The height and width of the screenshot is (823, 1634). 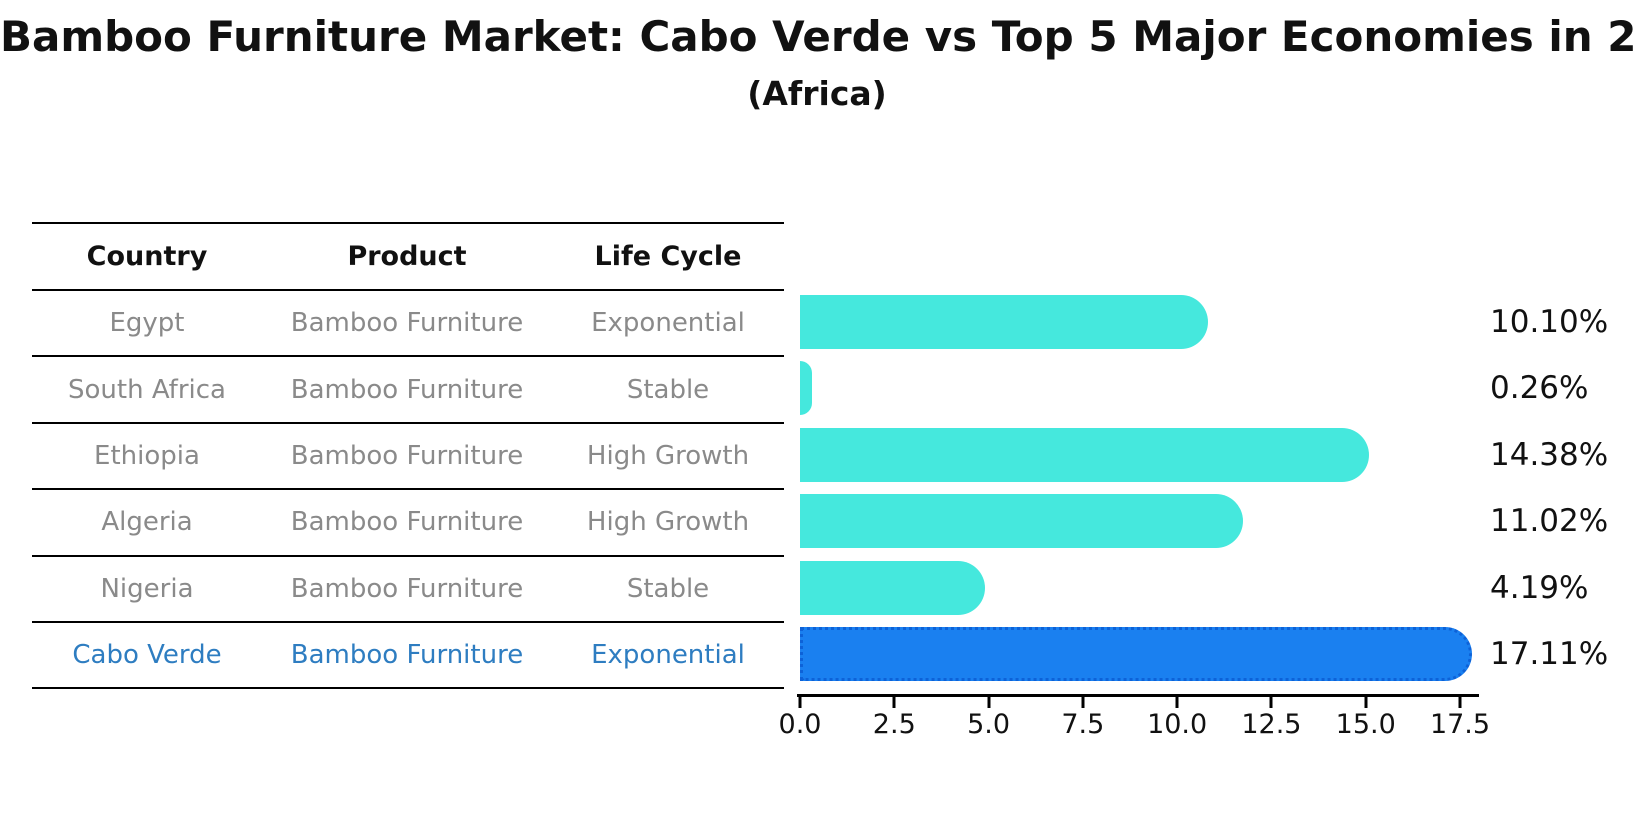 I want to click on bar-highlighted, so click(x=1136, y=654).